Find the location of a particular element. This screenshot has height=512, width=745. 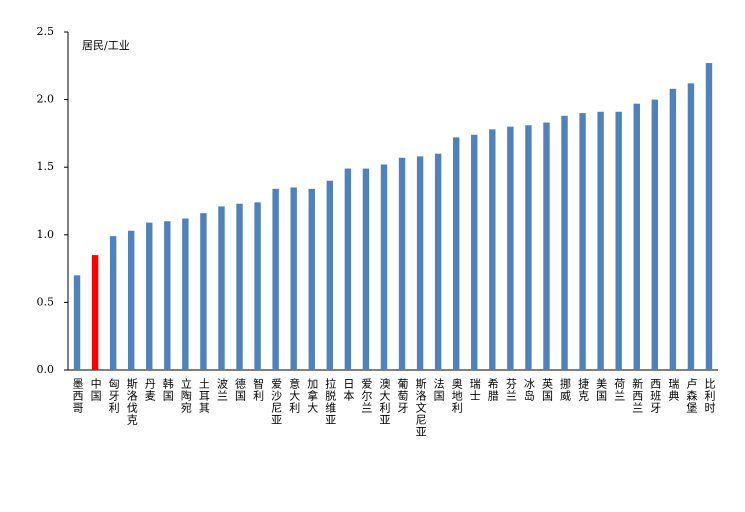

x-tick-label: 美国 is located at coordinates (601, 390).